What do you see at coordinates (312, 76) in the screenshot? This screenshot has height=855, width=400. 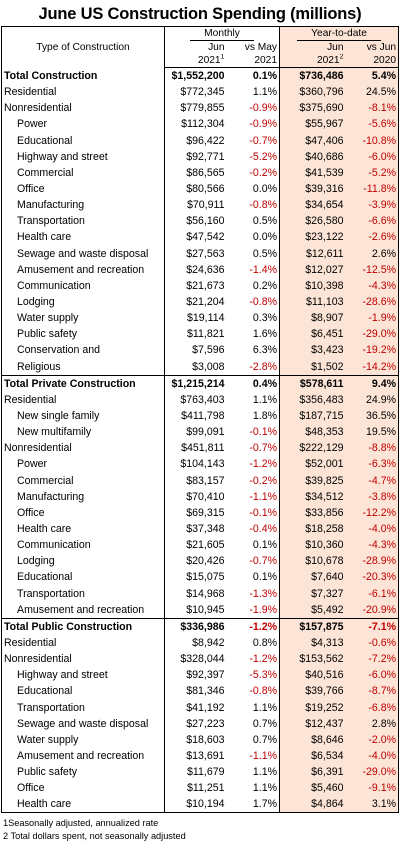 I see `ytd-jun-value: $736,486` at bounding box center [312, 76].